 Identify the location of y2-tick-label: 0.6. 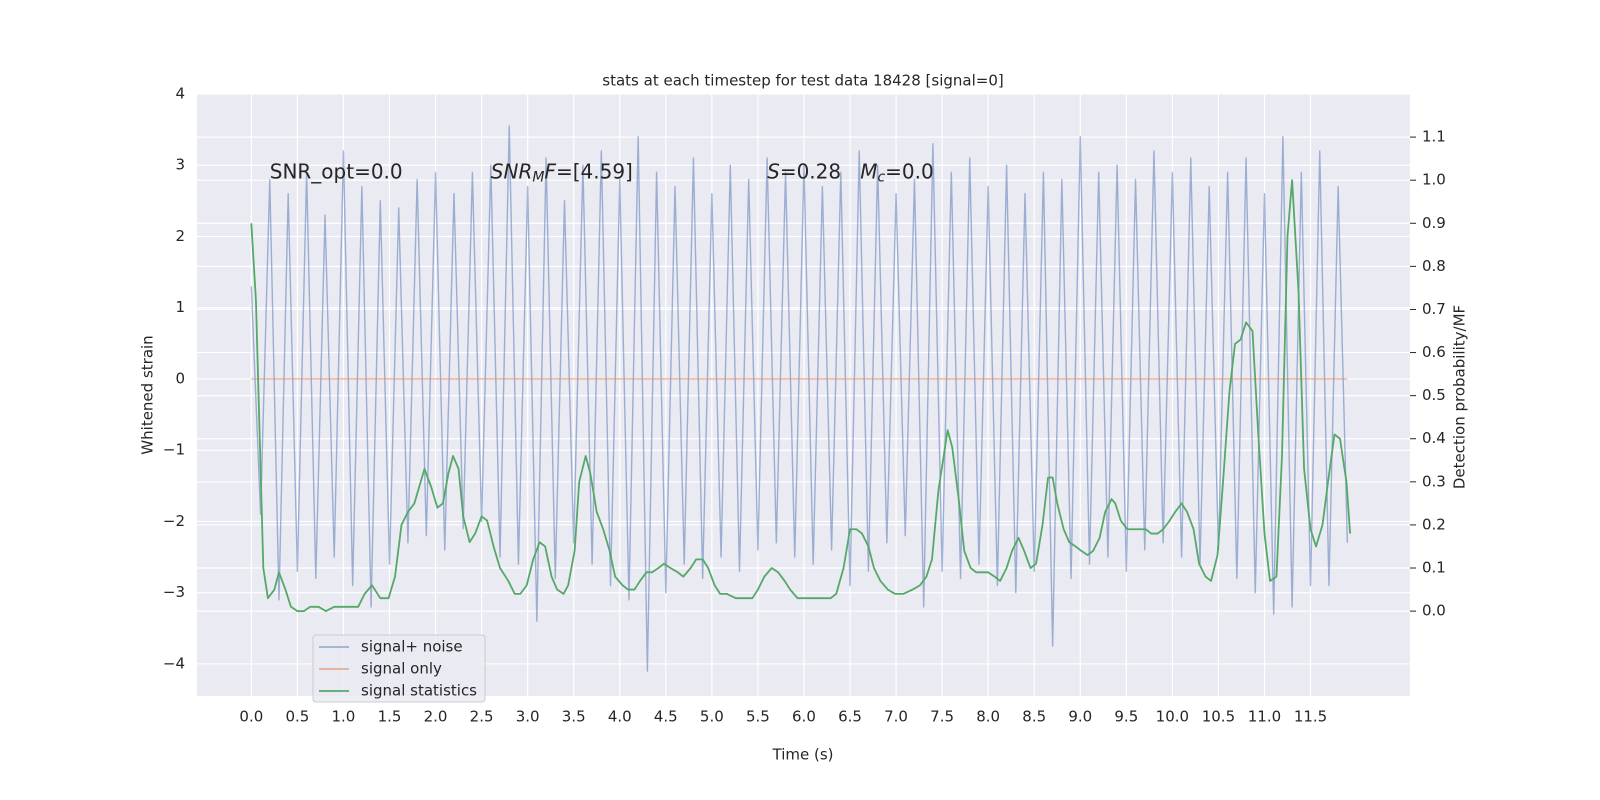
(1434, 352).